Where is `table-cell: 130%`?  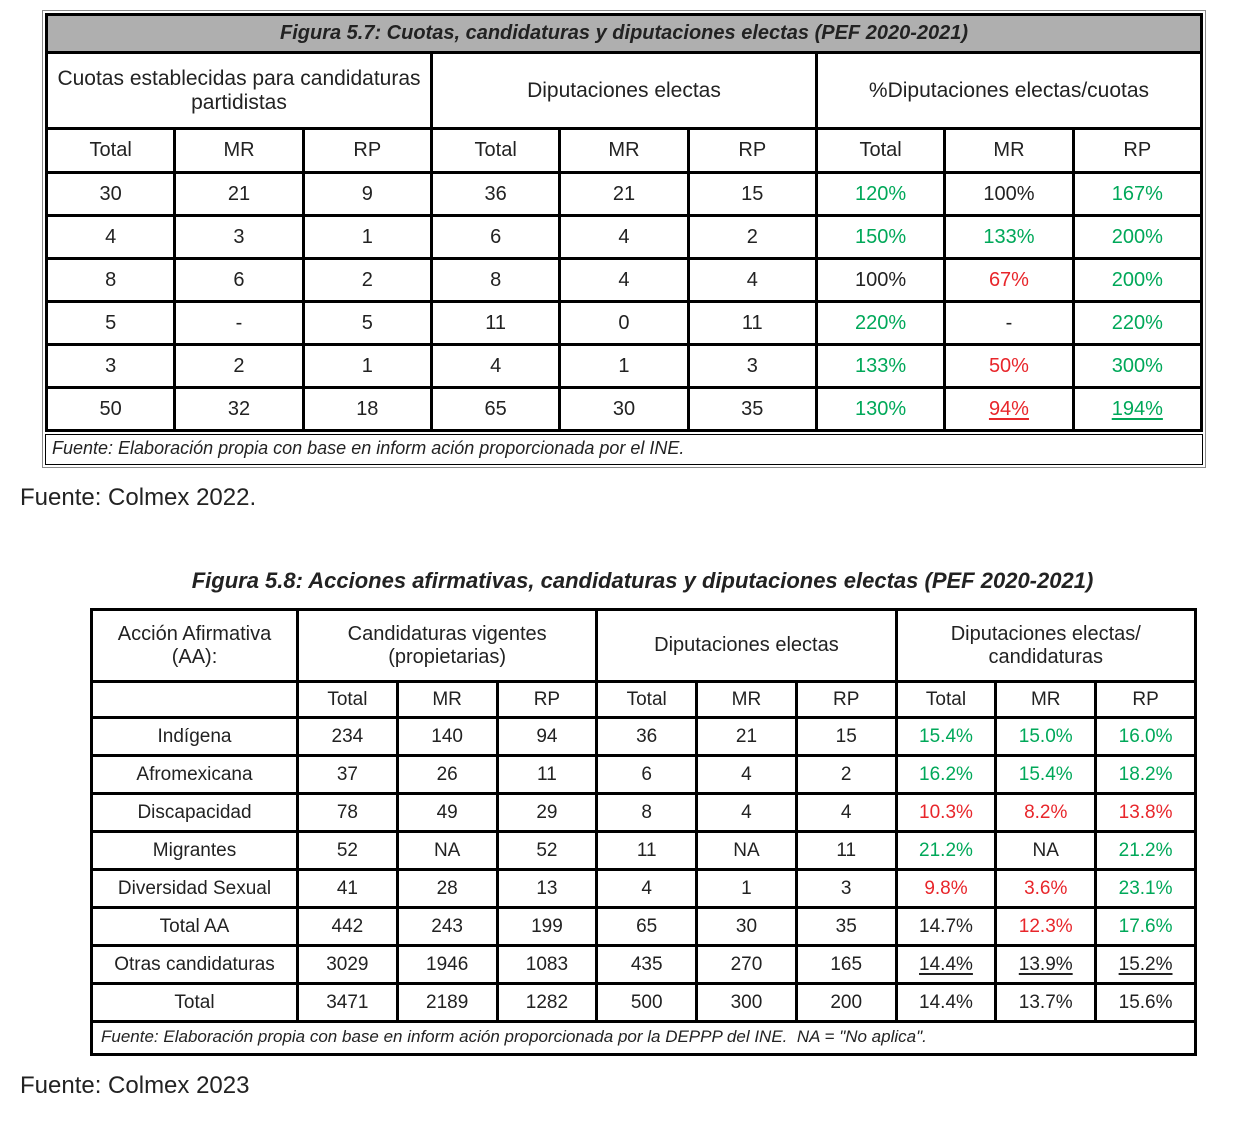
table-cell: 130% is located at coordinates (880, 409).